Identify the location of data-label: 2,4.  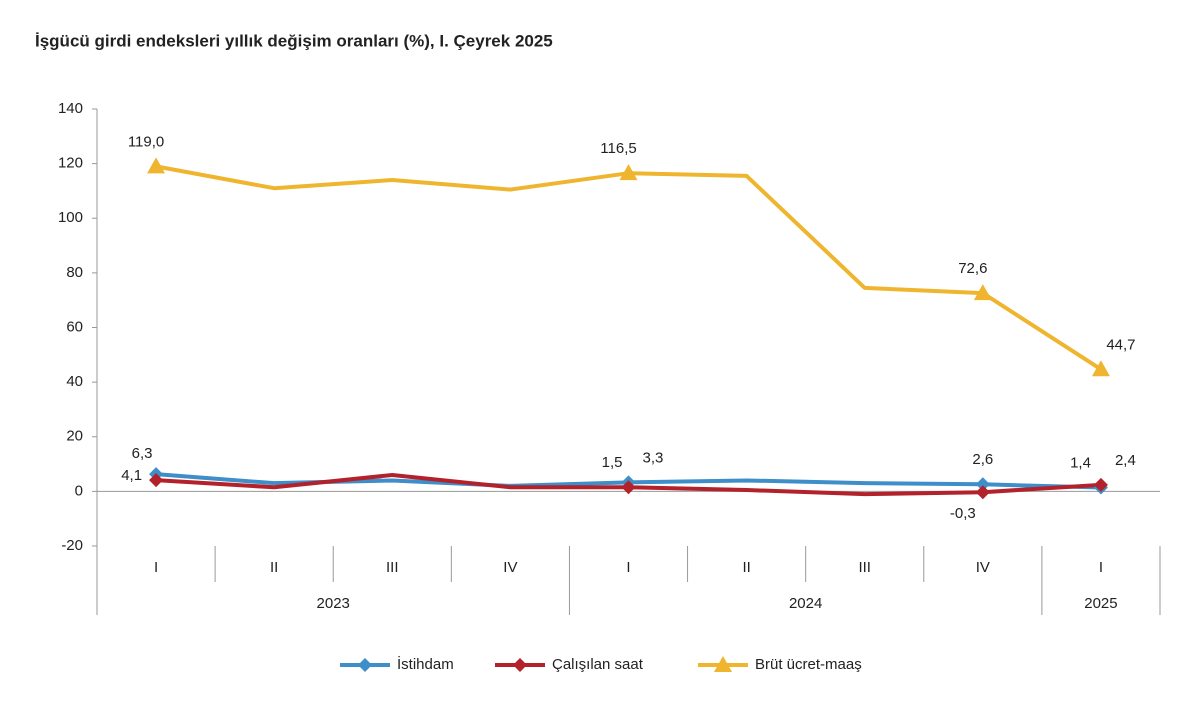
(1125, 460).